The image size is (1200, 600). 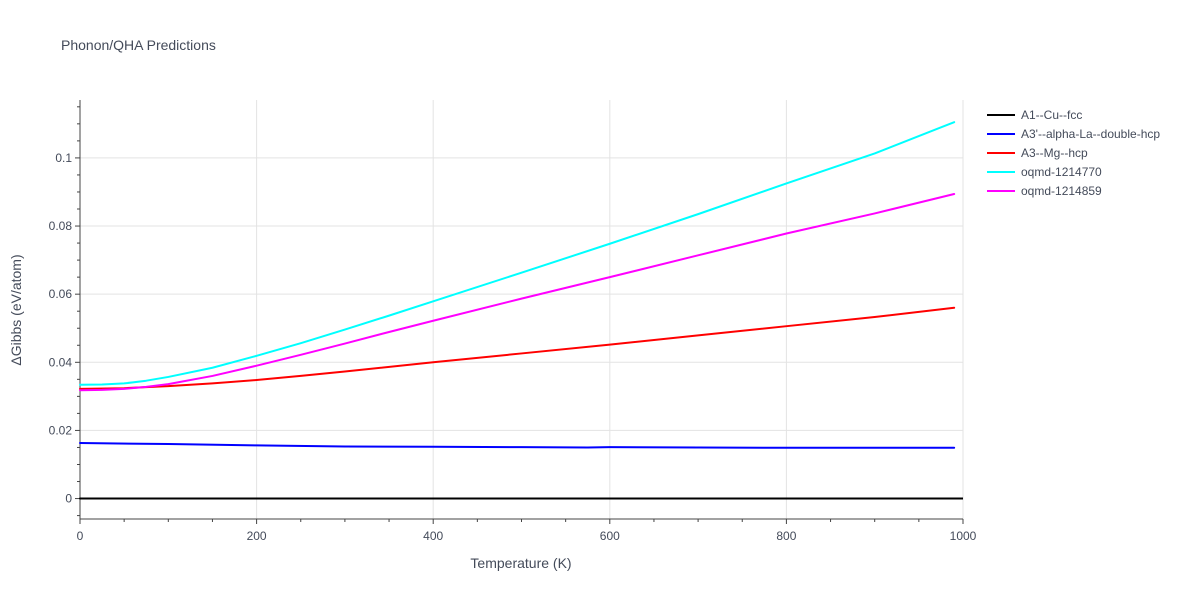 I want to click on legend-label: A1--Cu--fcc, so click(x=1051, y=115).